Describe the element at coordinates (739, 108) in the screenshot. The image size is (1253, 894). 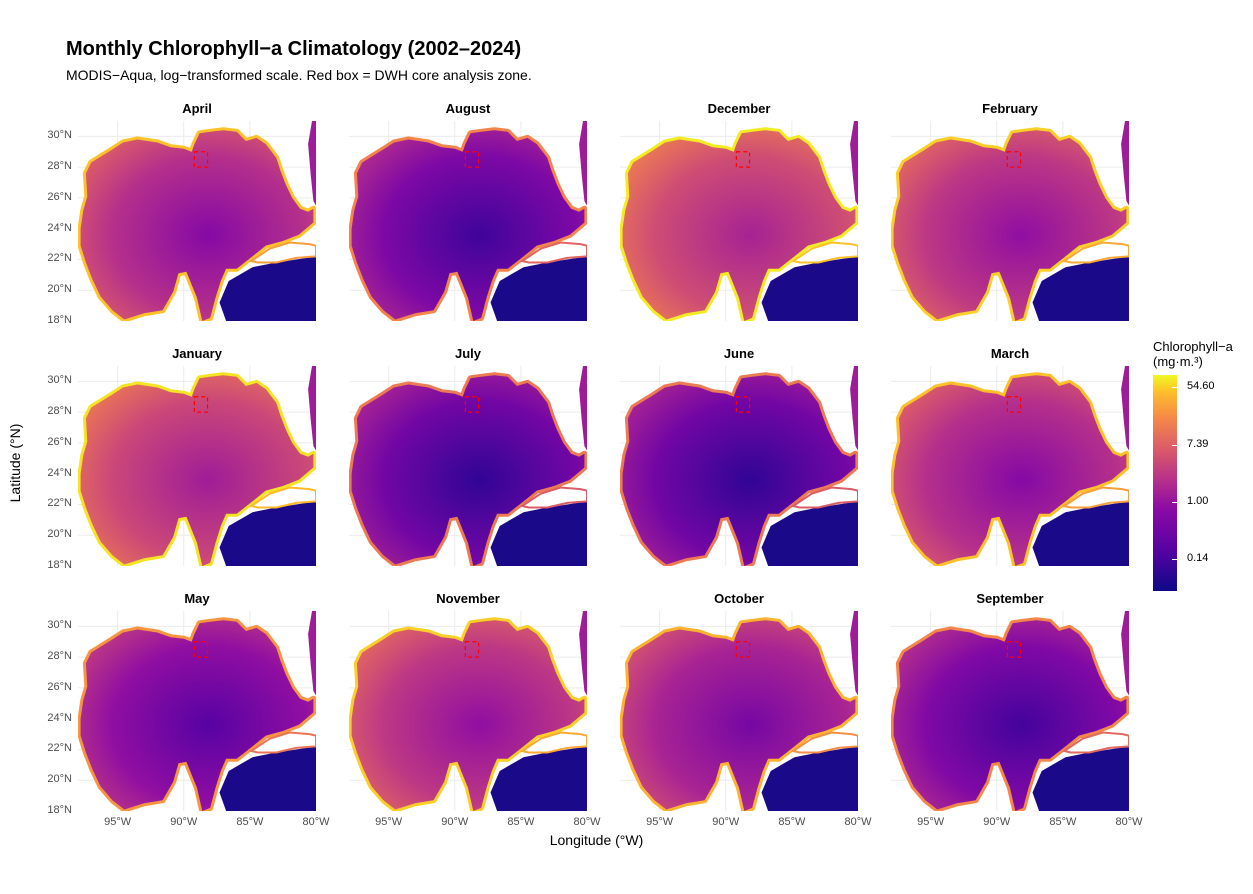
I see `panel-title: December` at that location.